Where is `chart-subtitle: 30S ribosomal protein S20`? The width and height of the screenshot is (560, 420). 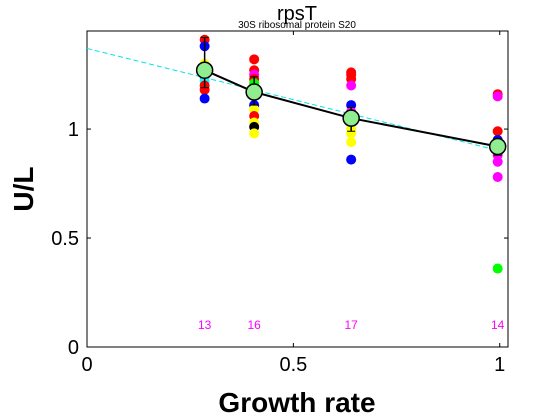 chart-subtitle: 30S ribosomal protein S20 is located at coordinates (297, 25).